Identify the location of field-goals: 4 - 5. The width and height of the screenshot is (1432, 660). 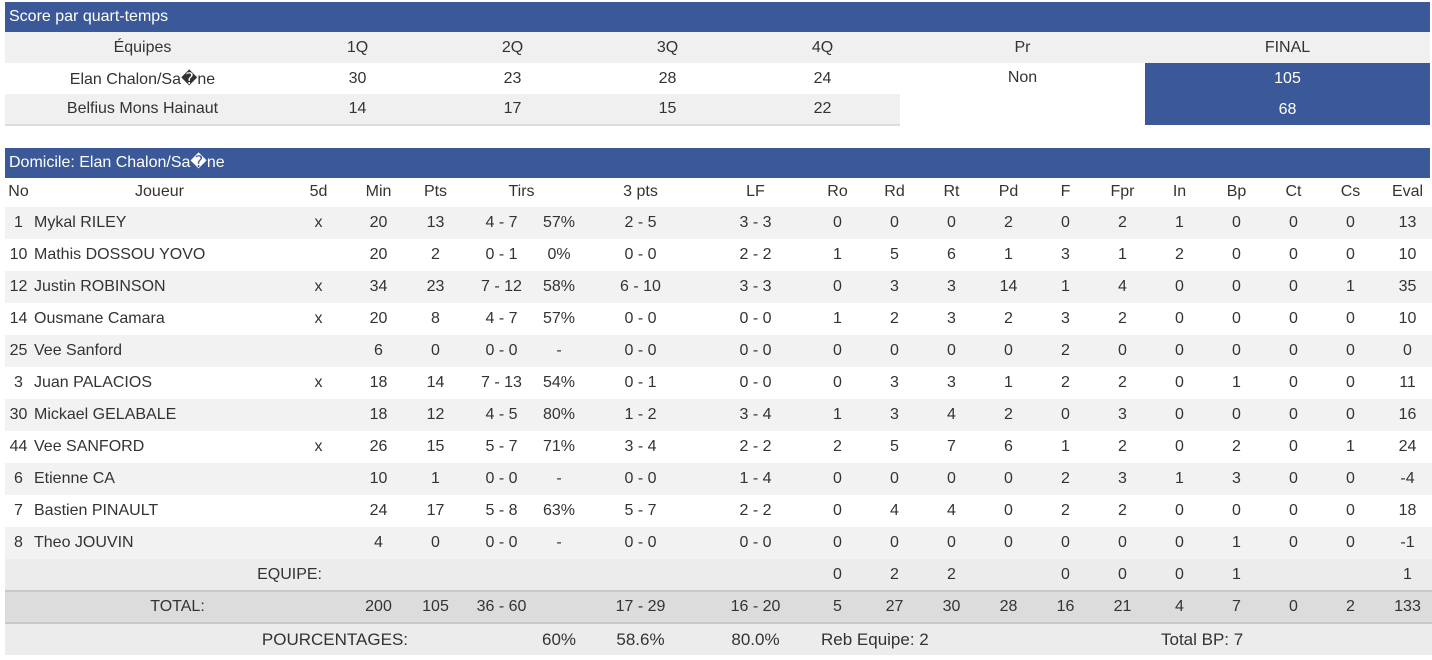
(501, 415).